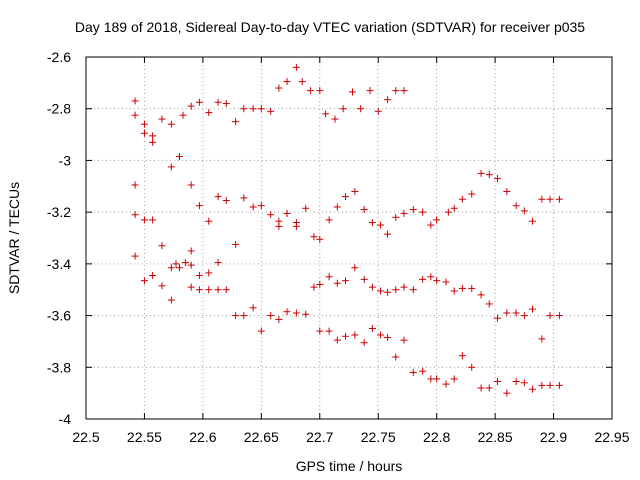 Image resolution: width=640 pixels, height=480 pixels. I want to click on x-axis-label: GPS time / hours, so click(349, 466).